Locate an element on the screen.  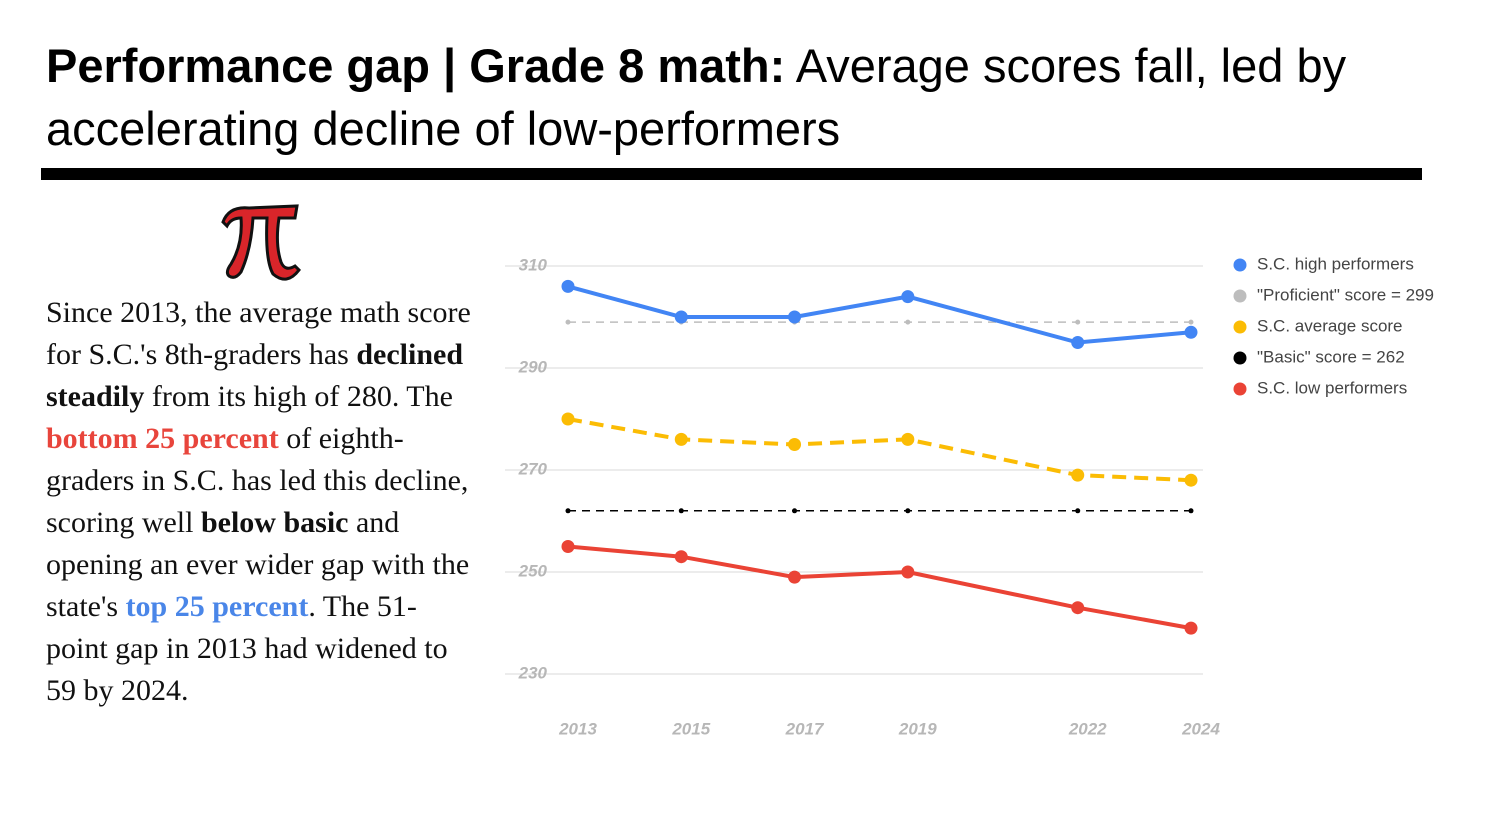
y-tick-label: 290 is located at coordinates (533, 366).